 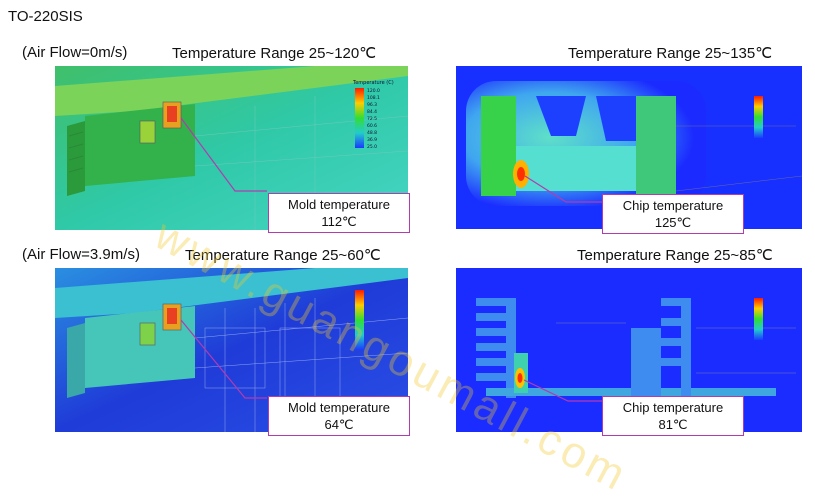 I want to click on callout-value: 125℃, so click(x=673, y=222).